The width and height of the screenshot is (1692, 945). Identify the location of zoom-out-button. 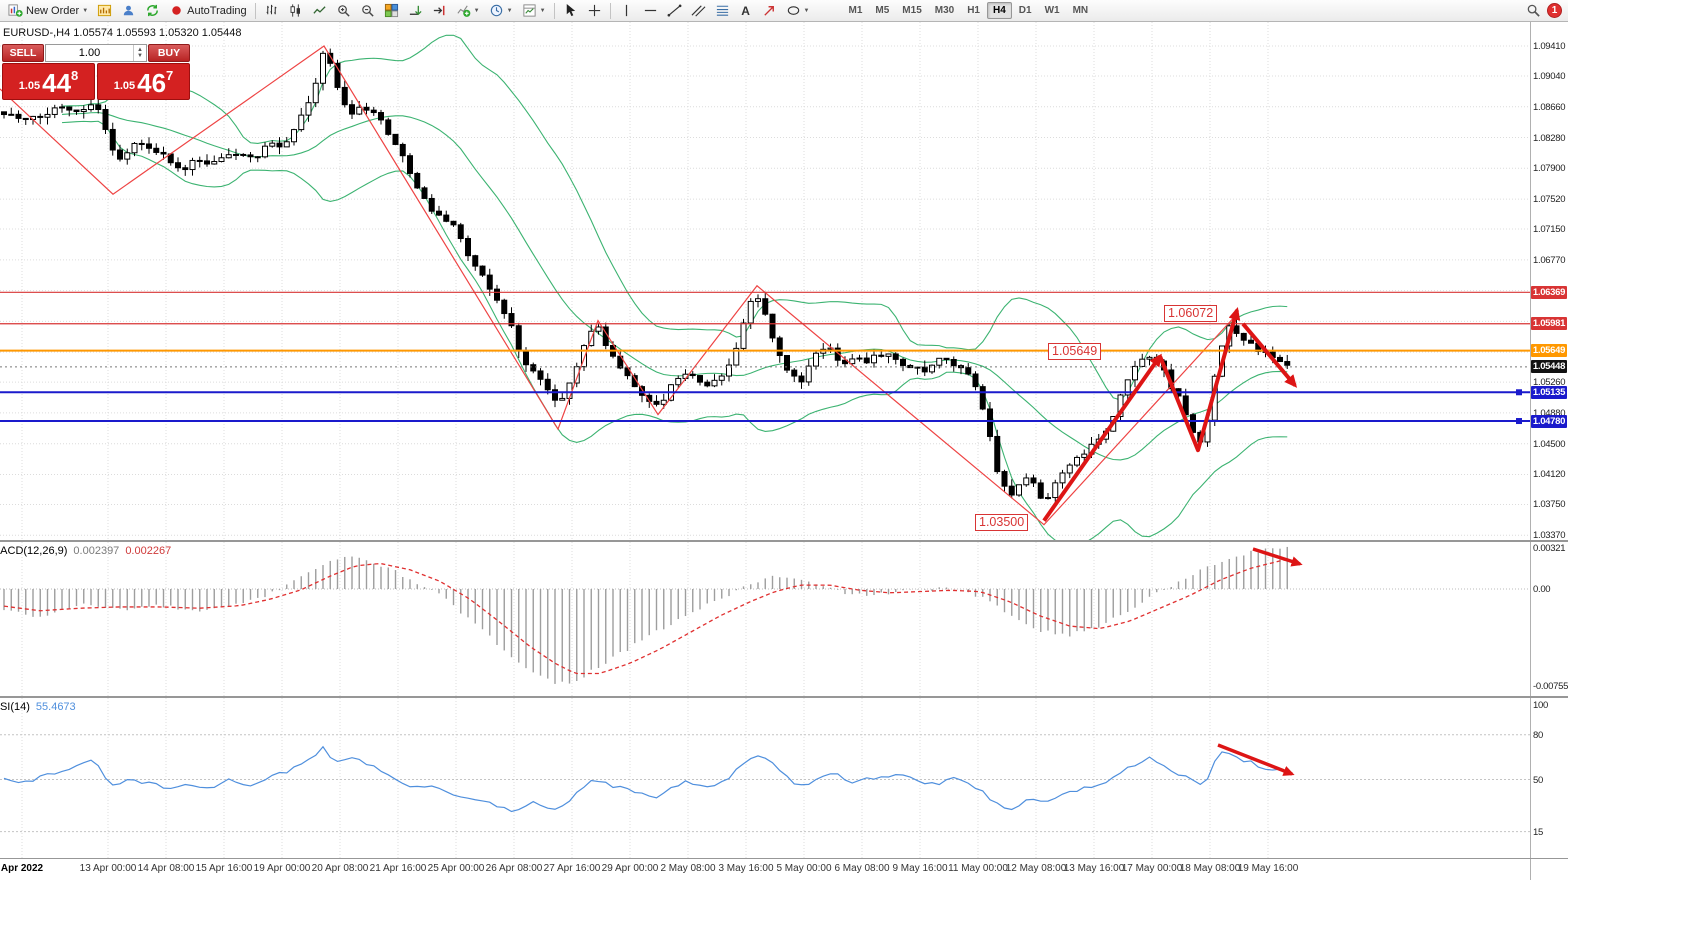
(367, 11).